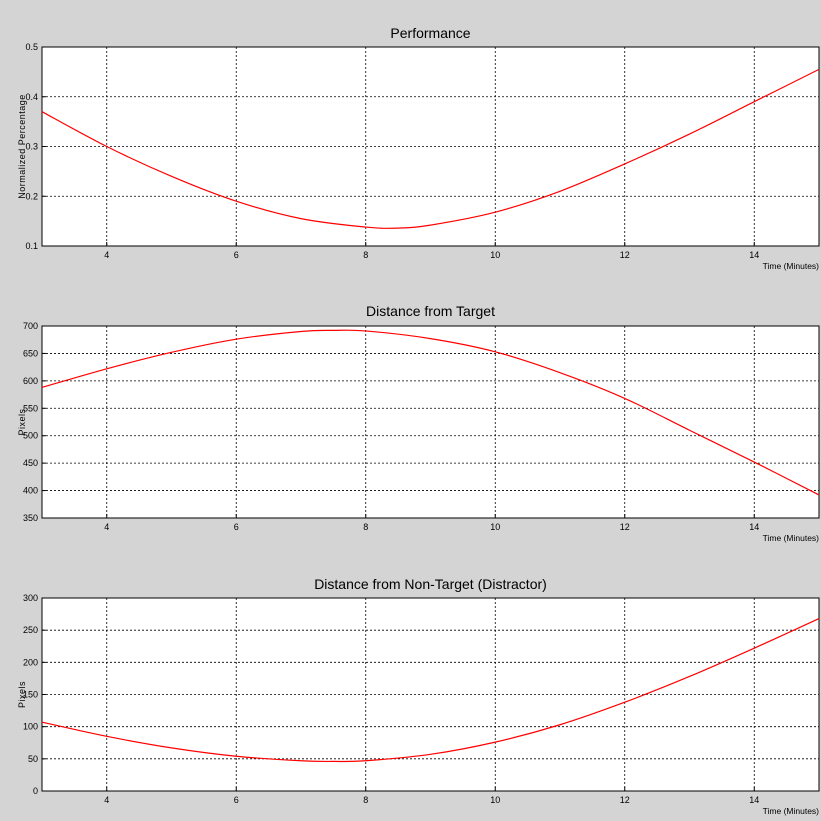 The image size is (821, 821). Describe the element at coordinates (22, 146) in the screenshot. I see `y-axis-label: Normalized Percentage` at that location.